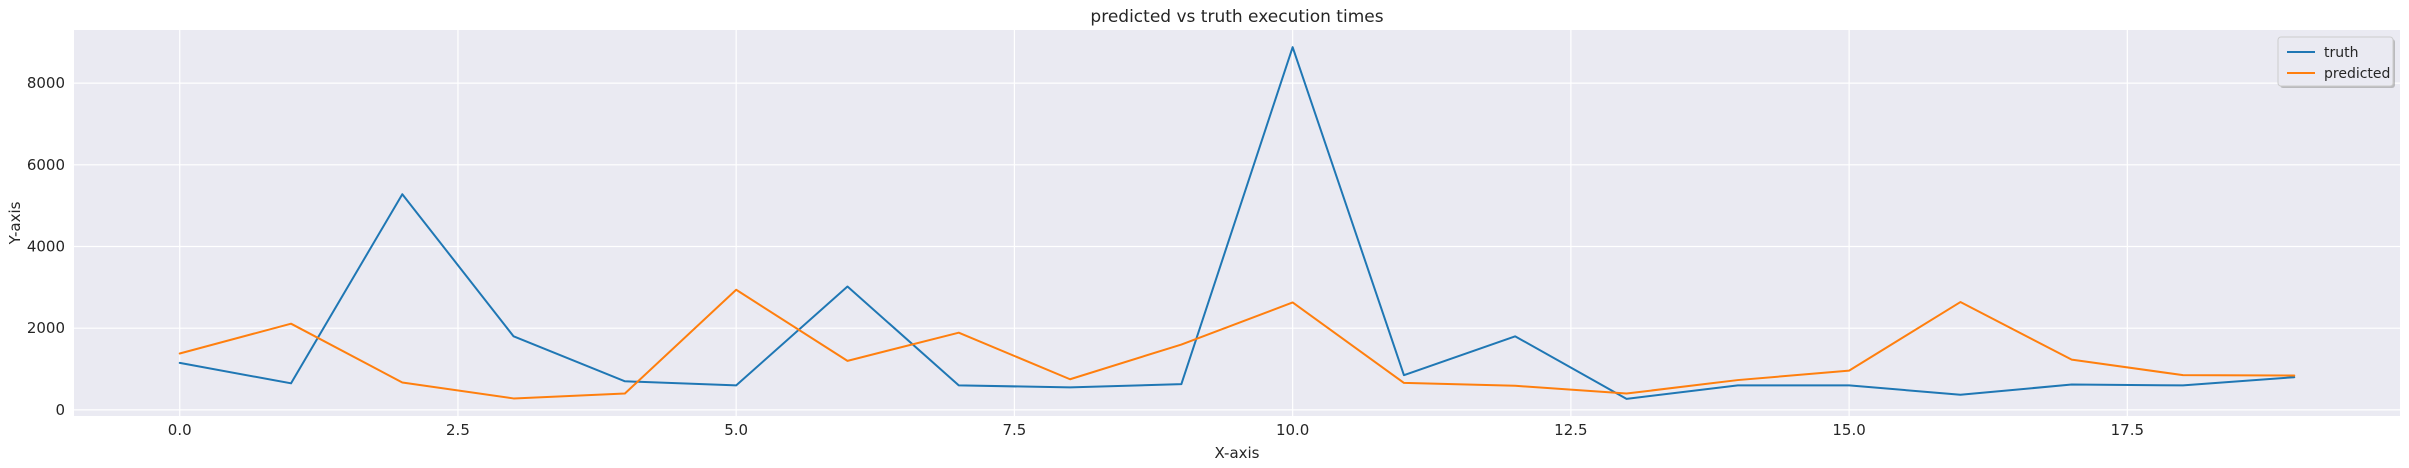  Describe the element at coordinates (180, 430) in the screenshot. I see `x-tick-label: 0.0` at that location.